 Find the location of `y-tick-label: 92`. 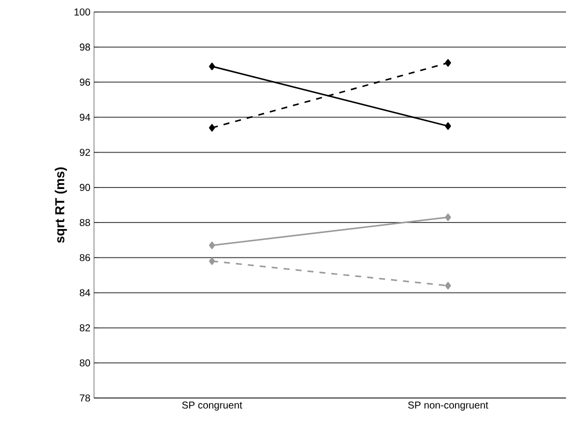

y-tick-label: 92 is located at coordinates (85, 152).